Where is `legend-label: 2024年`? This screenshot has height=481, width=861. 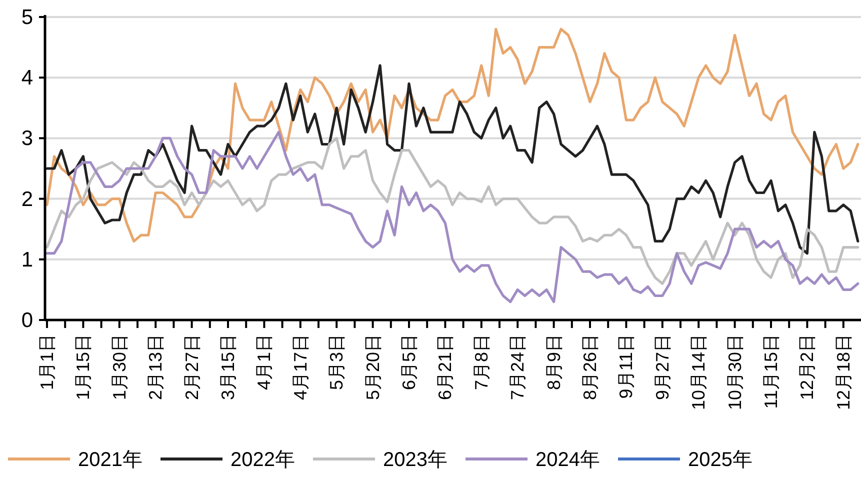
legend-label: 2024年 is located at coordinates (568, 460).